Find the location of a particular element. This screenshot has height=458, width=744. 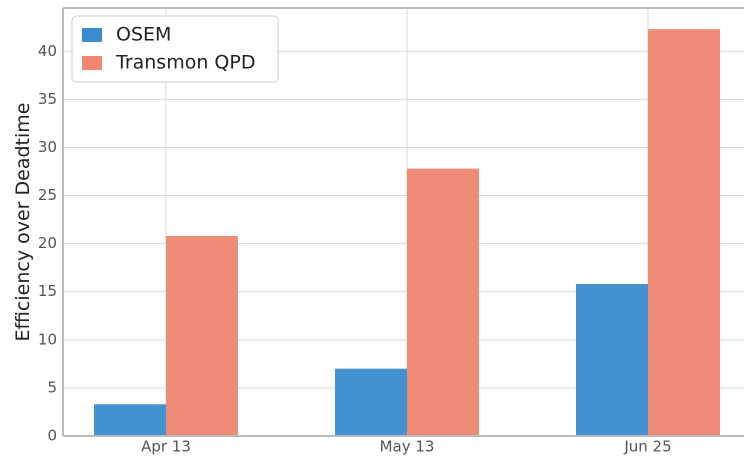

y-tick-label: 0 is located at coordinates (52, 436).